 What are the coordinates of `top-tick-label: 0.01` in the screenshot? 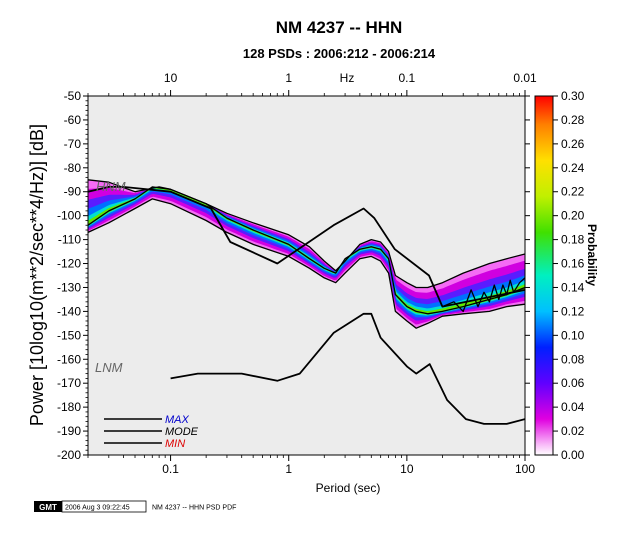 It's located at (525, 78).